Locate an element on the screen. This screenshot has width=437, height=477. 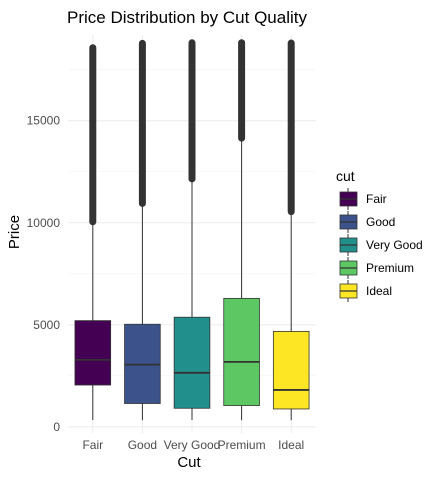
legend-title: cut is located at coordinates (345, 176).